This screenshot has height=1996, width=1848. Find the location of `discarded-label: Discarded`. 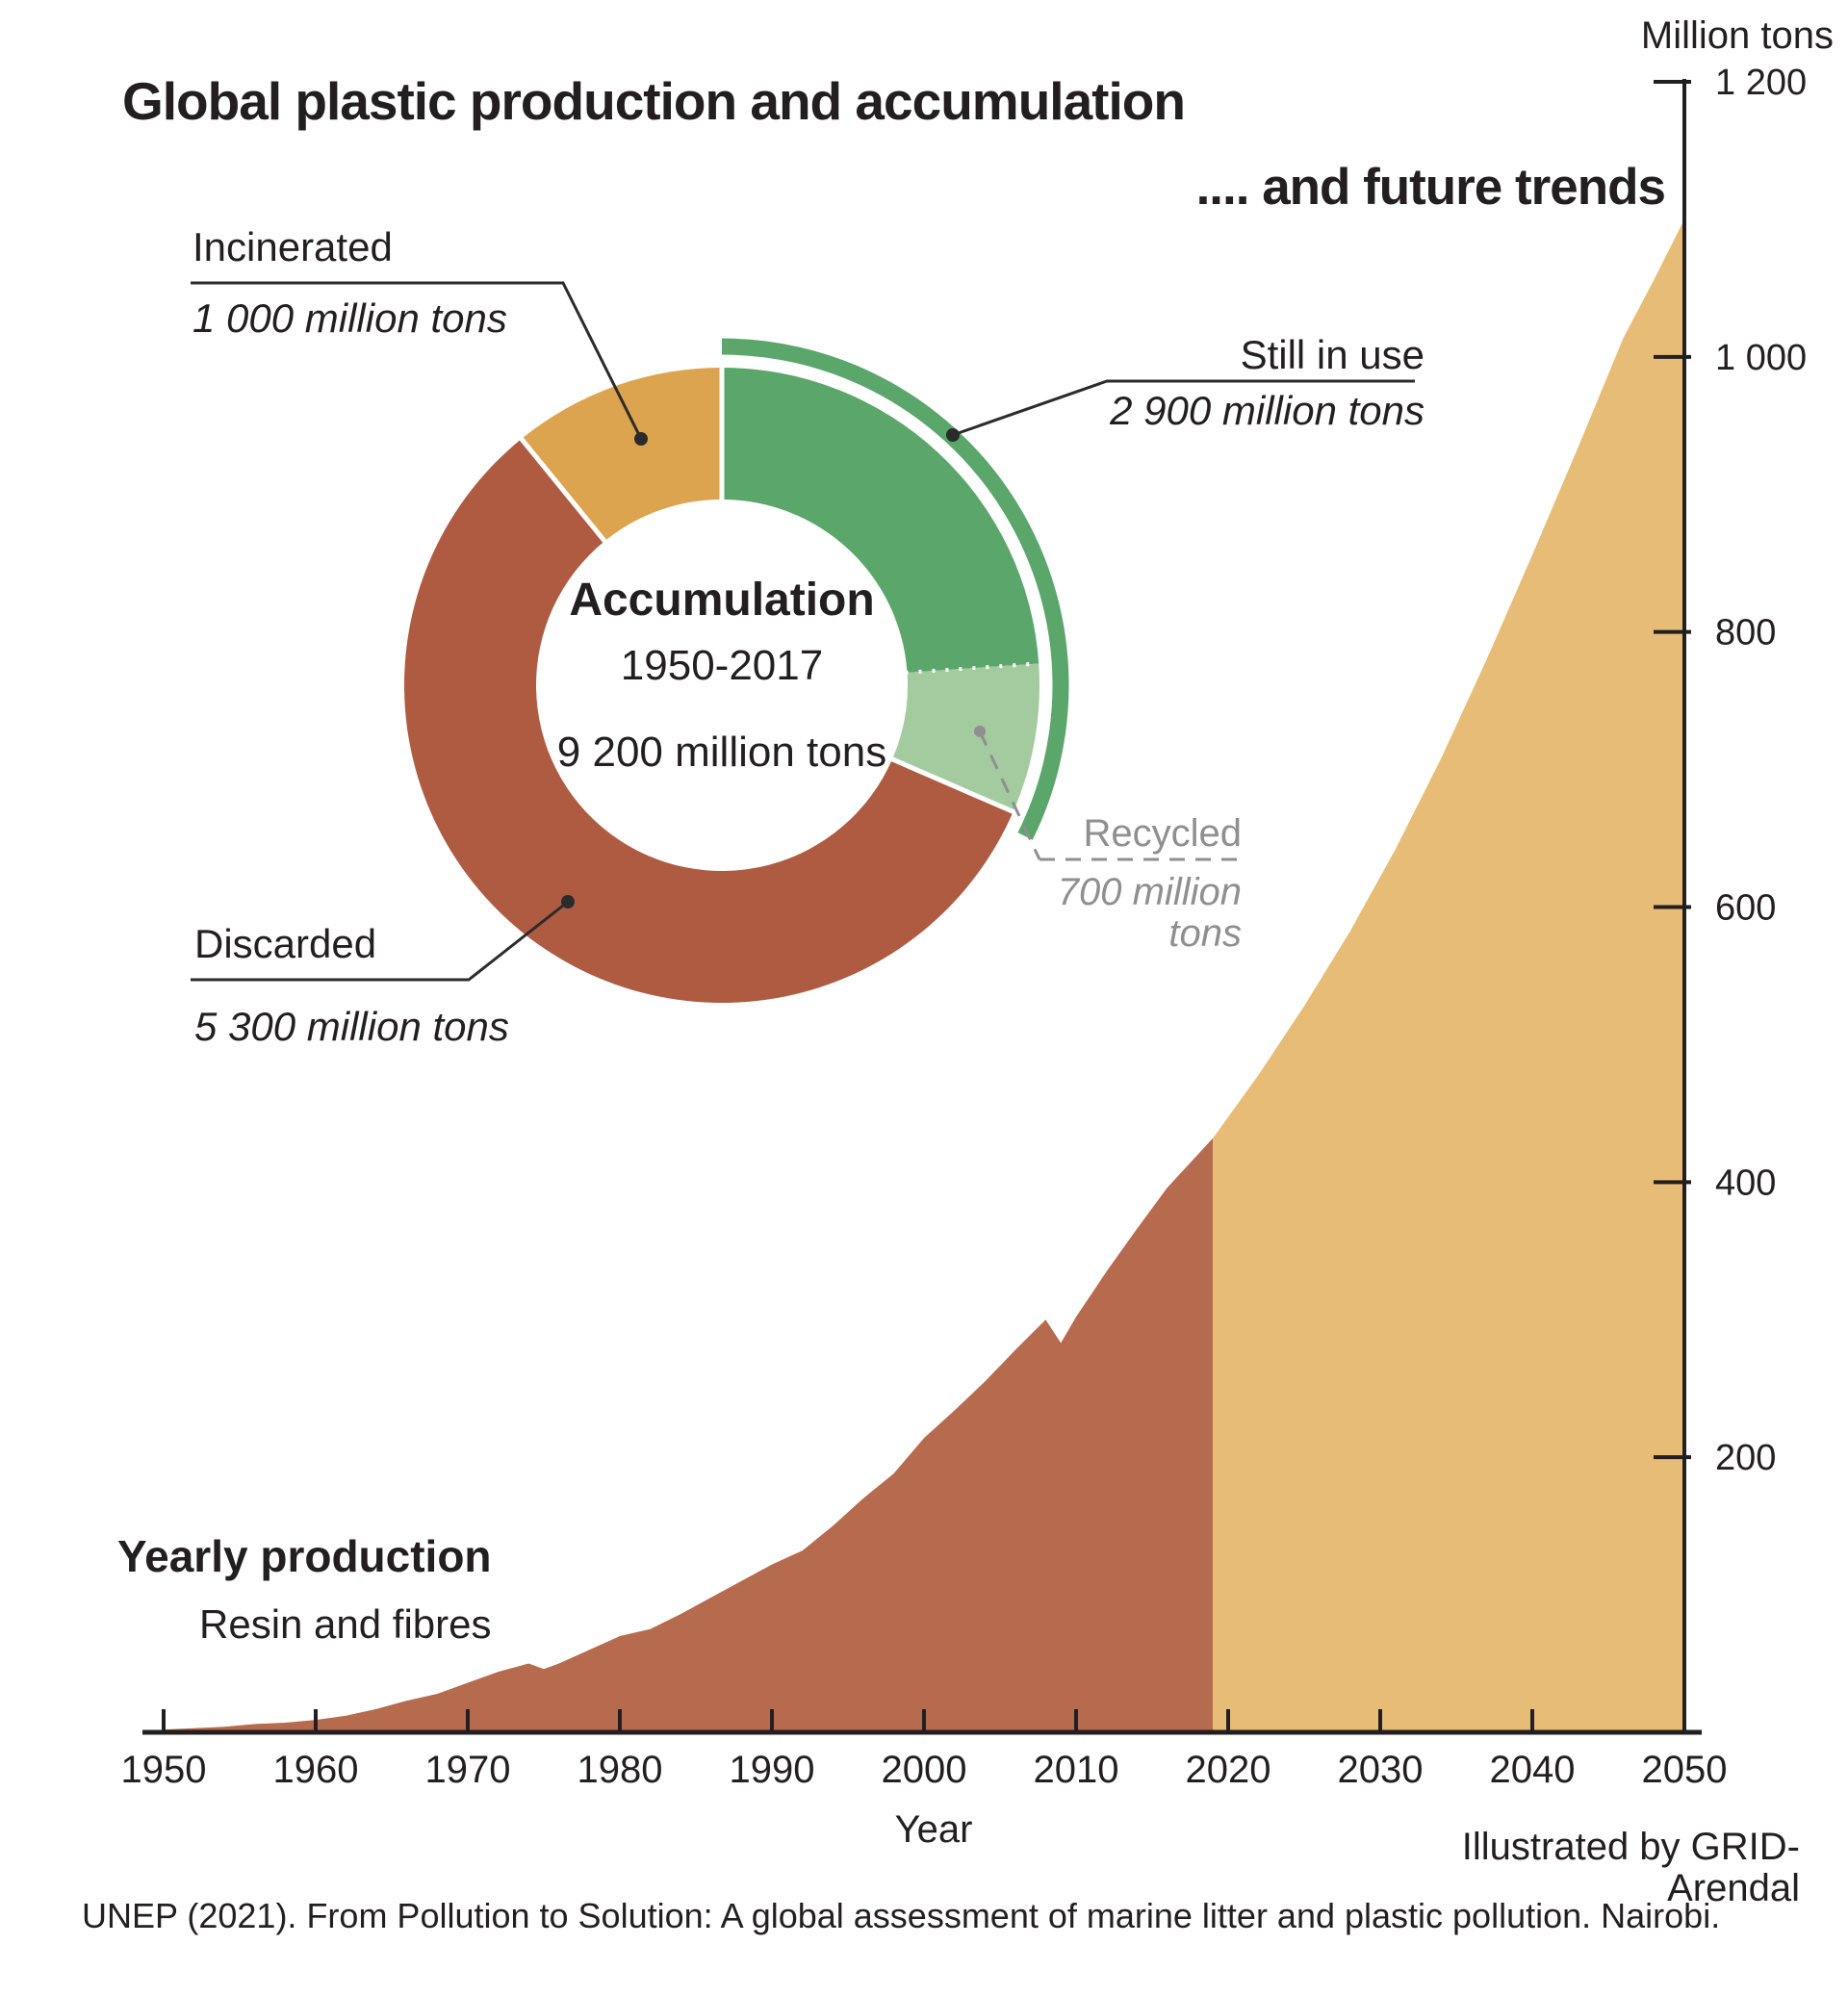

discarded-label: Discarded is located at coordinates (285, 943).